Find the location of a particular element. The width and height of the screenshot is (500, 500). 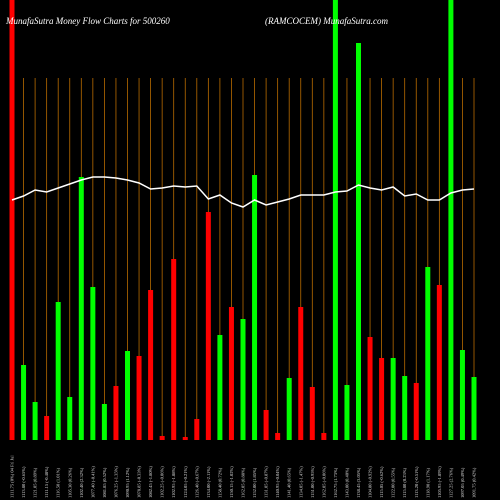

chart-title: MunafaSutra Money Flow Charts for 500260 is located at coordinates (87, 21).